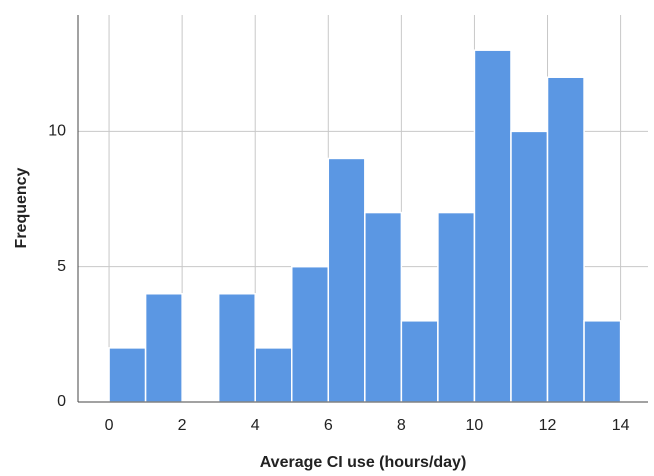  What do you see at coordinates (109, 425) in the screenshot?
I see `x-tick-label: 0` at bounding box center [109, 425].